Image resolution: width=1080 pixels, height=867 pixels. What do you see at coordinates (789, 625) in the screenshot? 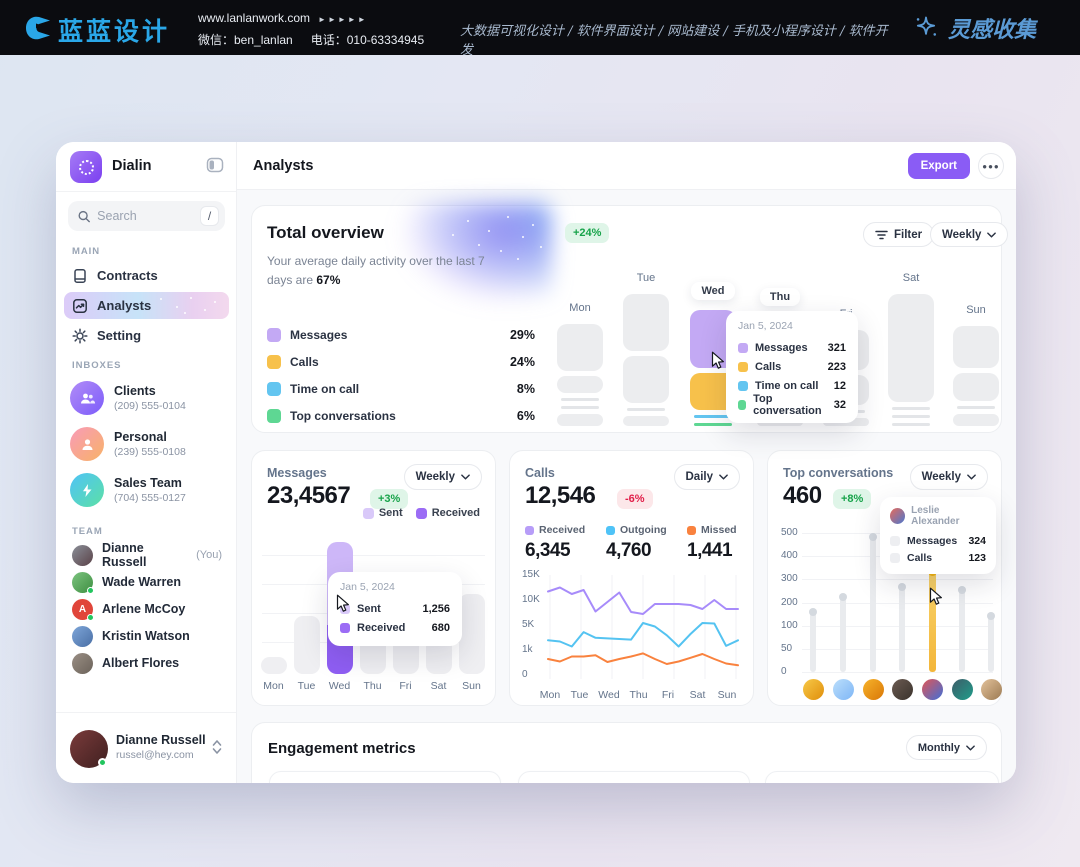
I see `y-axis-tick: 100` at bounding box center [789, 625].